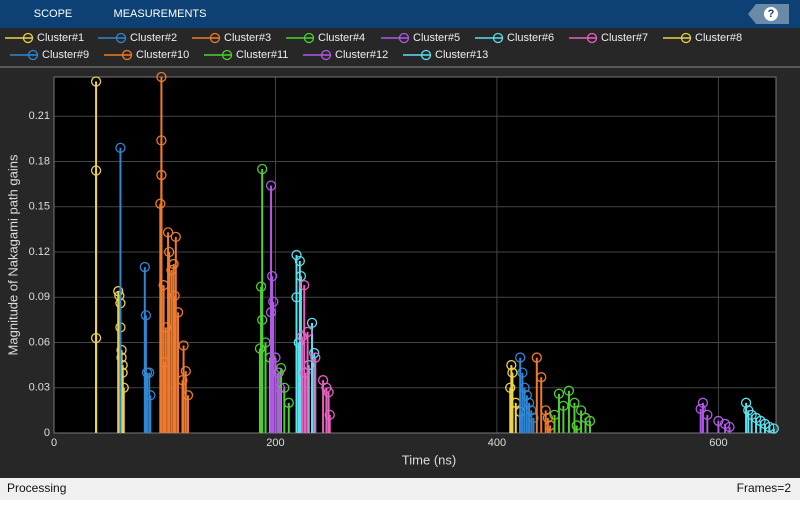 This screenshot has width=800, height=505. I want to click on legend-label: Cluster#4, so click(341, 38).